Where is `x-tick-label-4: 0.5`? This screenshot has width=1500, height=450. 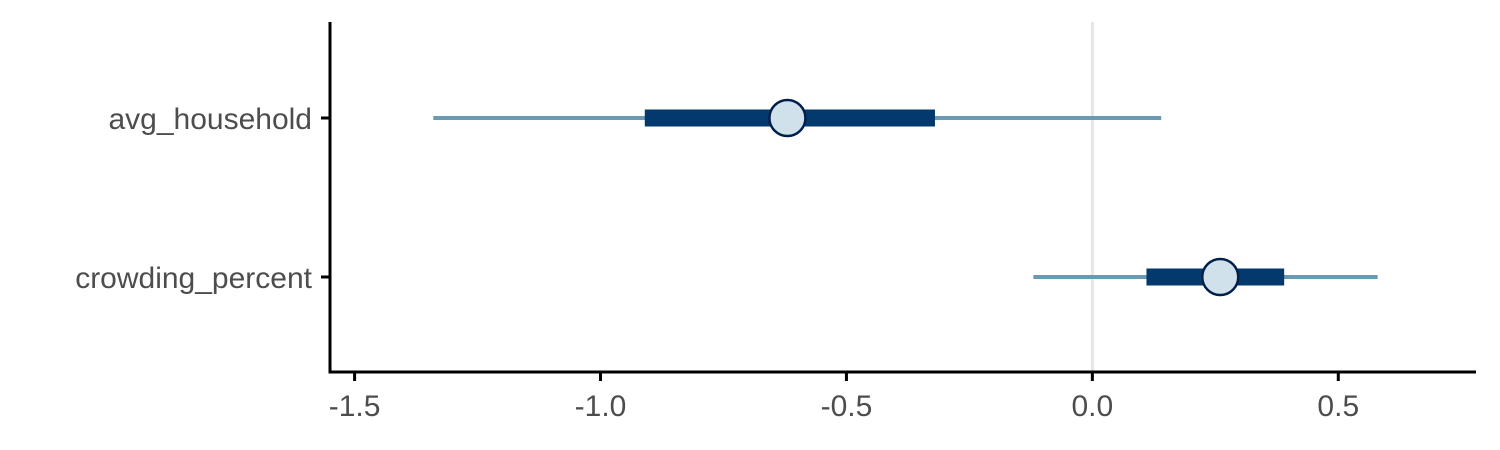
x-tick-label-4: 0.5 is located at coordinates (1338, 406).